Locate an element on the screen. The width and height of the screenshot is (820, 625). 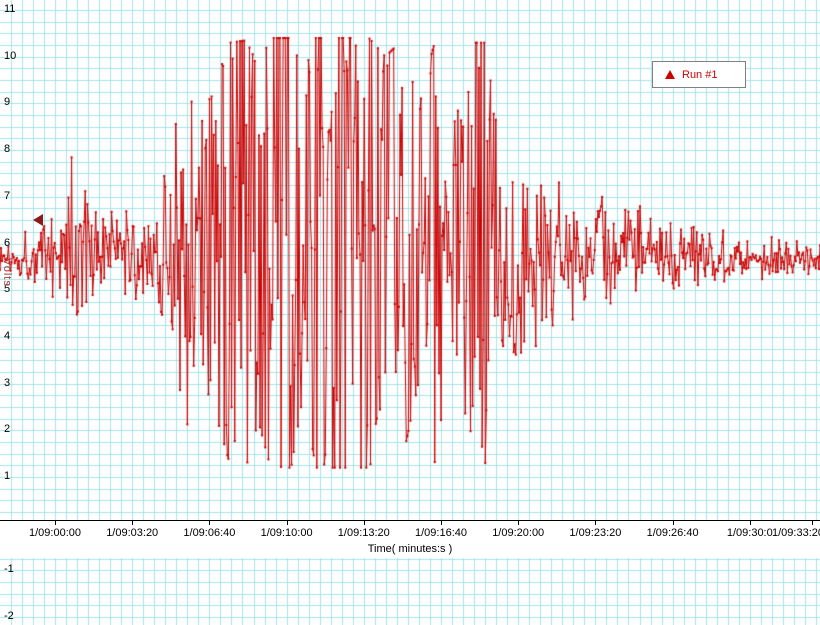
x-tick-label: 1/09:20:00 is located at coordinates (518, 533).